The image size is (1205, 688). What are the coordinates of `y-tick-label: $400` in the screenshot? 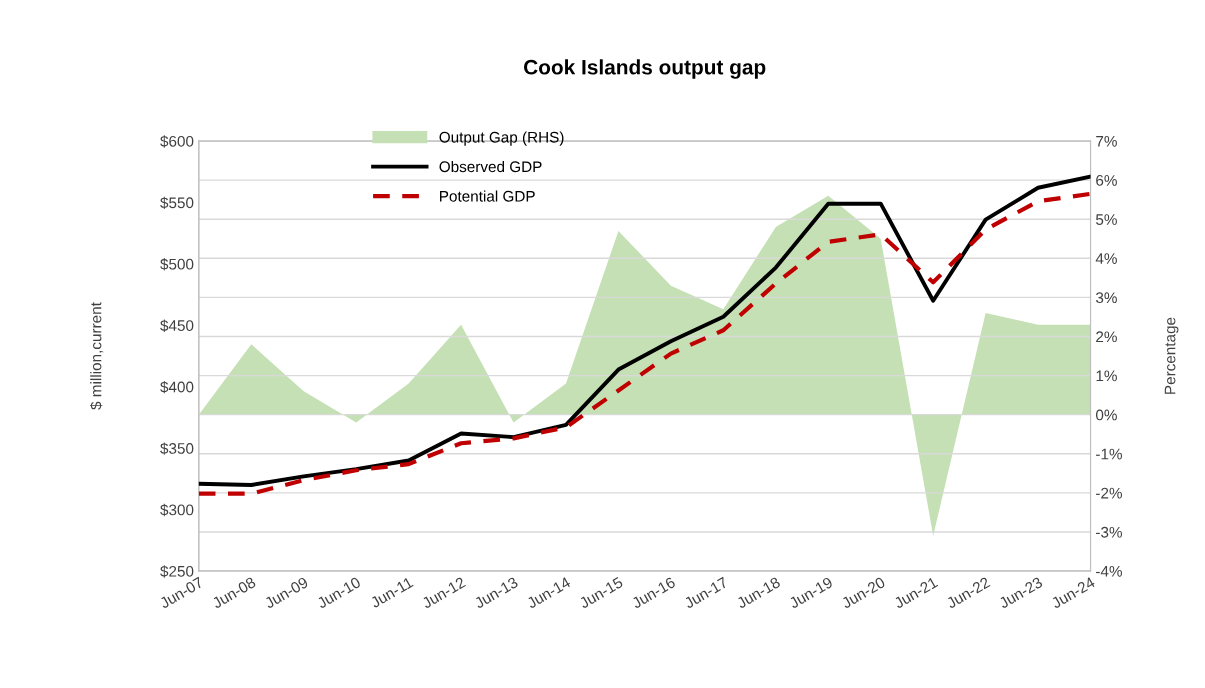 It's located at (177, 387).